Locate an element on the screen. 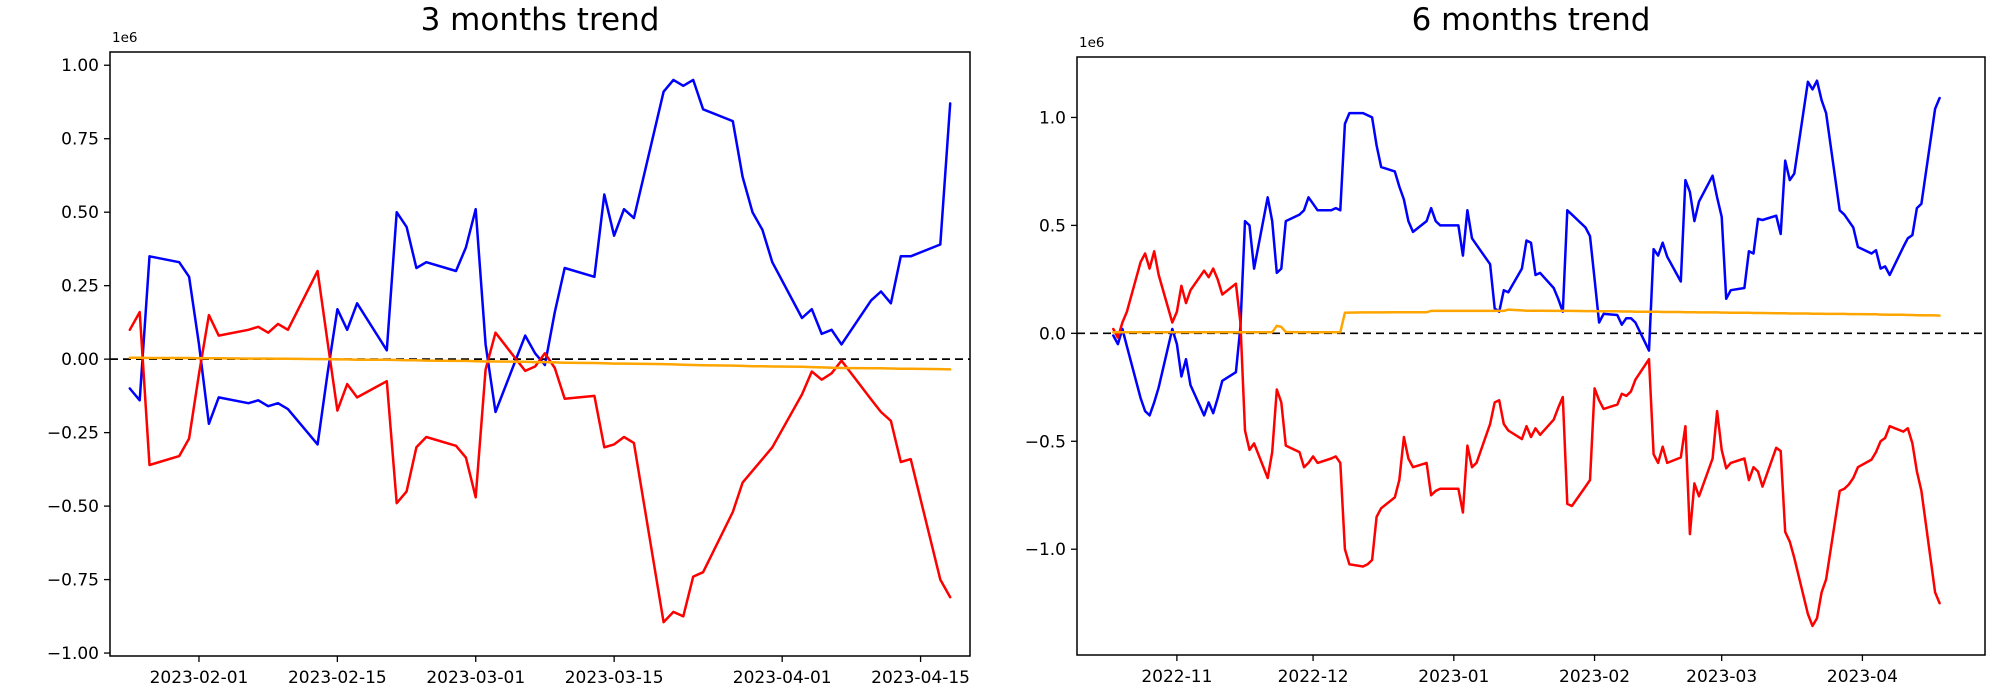 The width and height of the screenshot is (2000, 700). x-tick-label: 2022-11 is located at coordinates (1176, 677).